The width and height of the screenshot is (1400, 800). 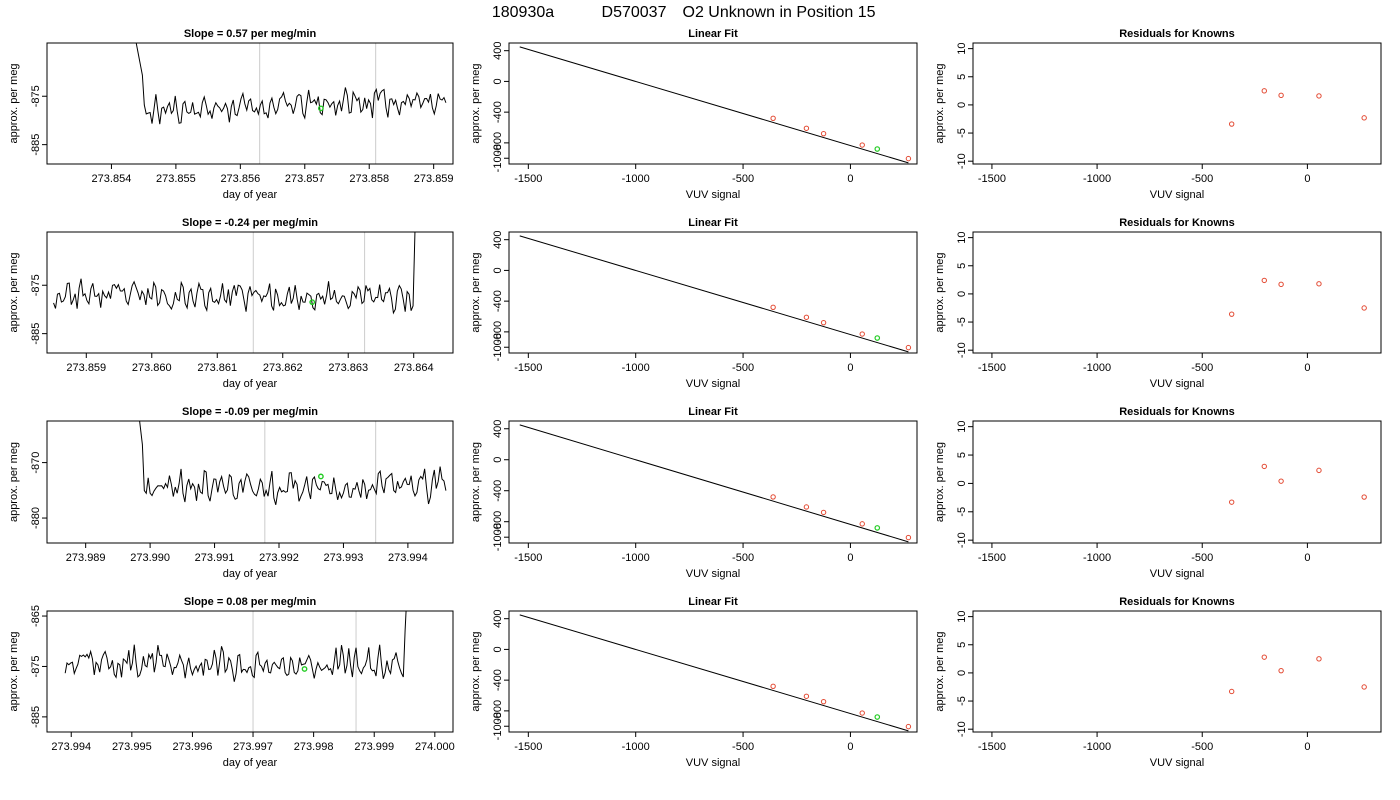 I want to click on x-tick-label: 273.995, so click(x=132, y=747).